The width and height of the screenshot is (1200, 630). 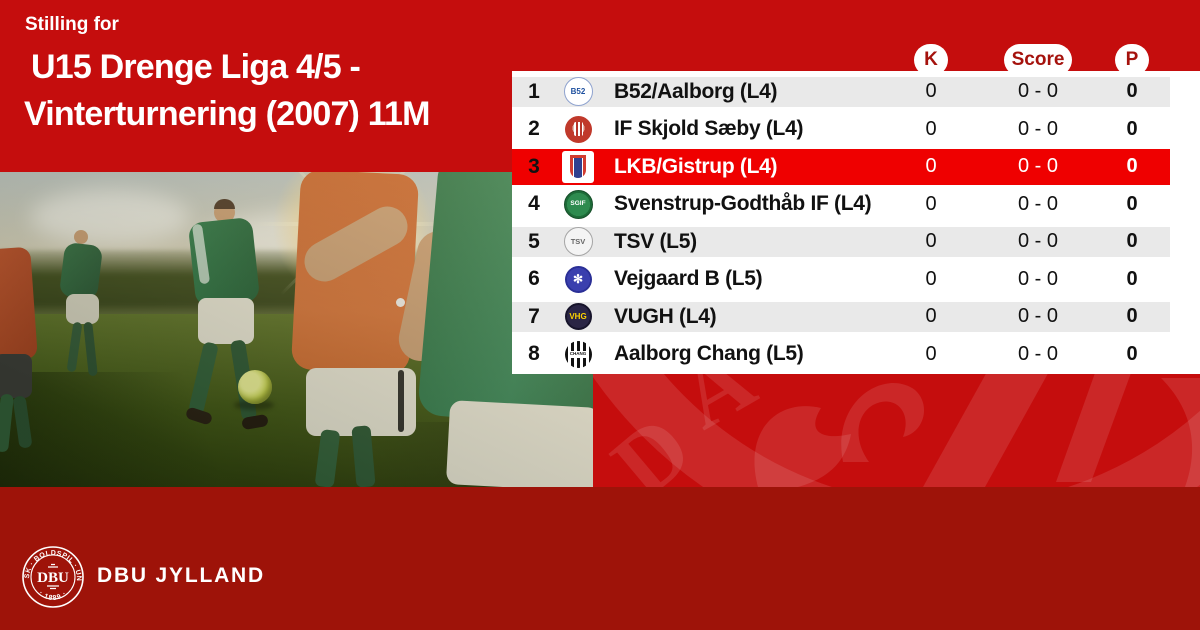 What do you see at coordinates (400, 302) in the screenshot?
I see `distant-ball` at bounding box center [400, 302].